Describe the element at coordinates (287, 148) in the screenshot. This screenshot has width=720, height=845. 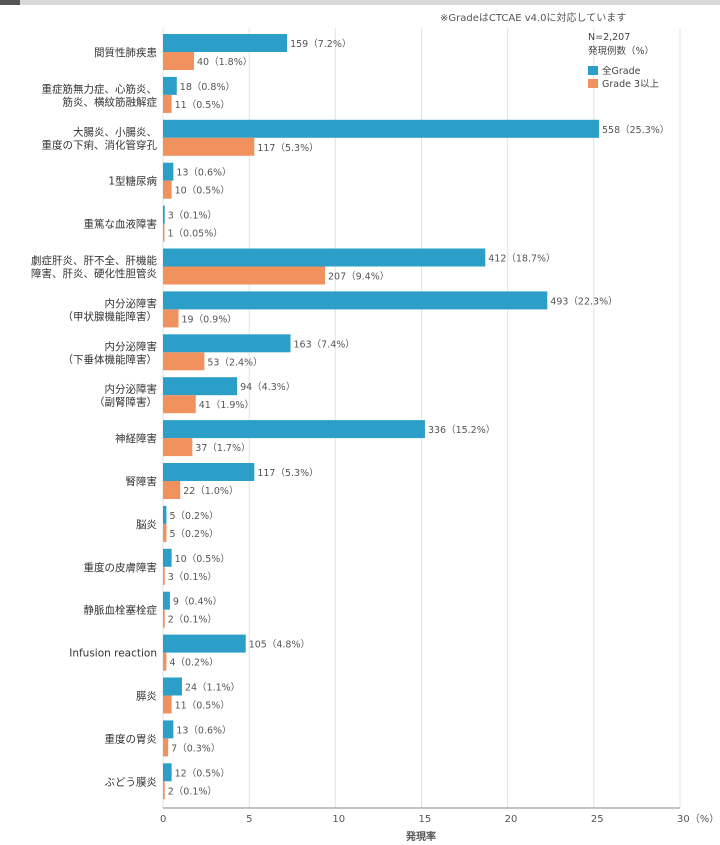
I see `data-label-grade3: 117（5.3%）` at that location.